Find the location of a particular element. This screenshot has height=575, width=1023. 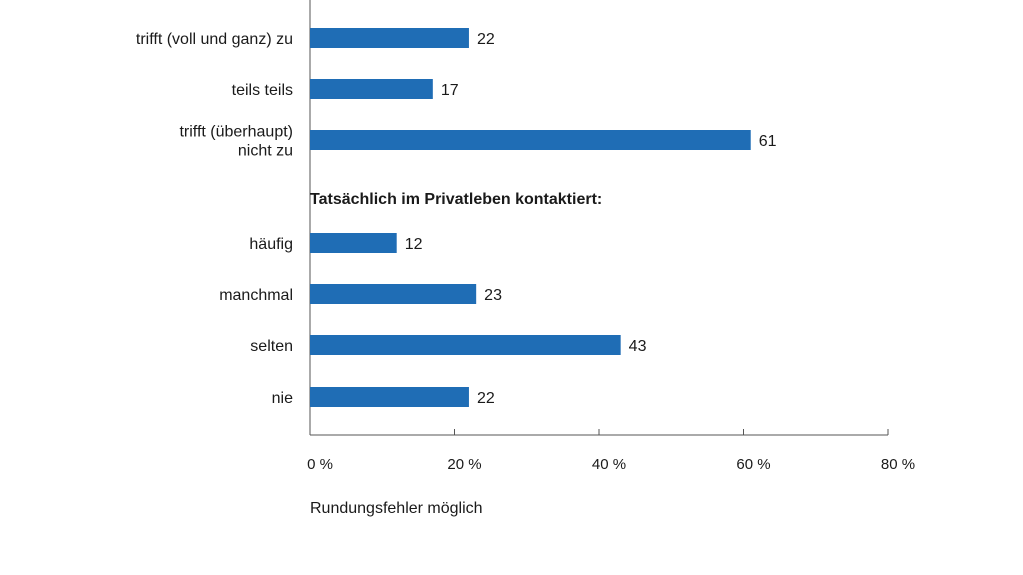

value-label: 43 is located at coordinates (638, 346).